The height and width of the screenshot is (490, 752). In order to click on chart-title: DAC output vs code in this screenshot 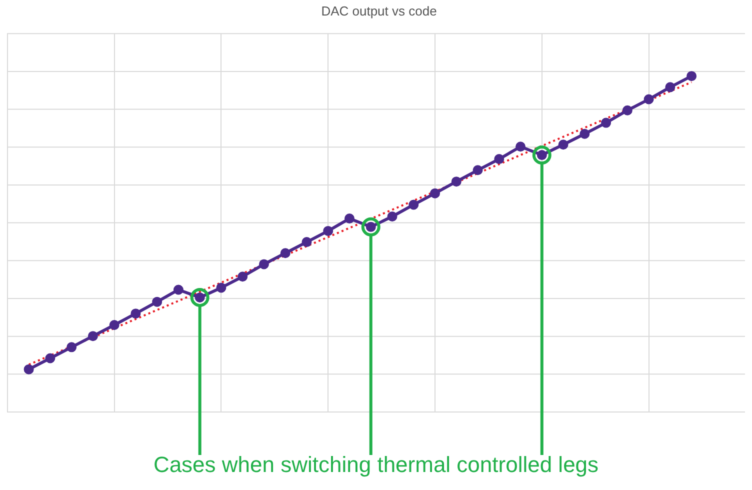, I will do `click(379, 10)`.